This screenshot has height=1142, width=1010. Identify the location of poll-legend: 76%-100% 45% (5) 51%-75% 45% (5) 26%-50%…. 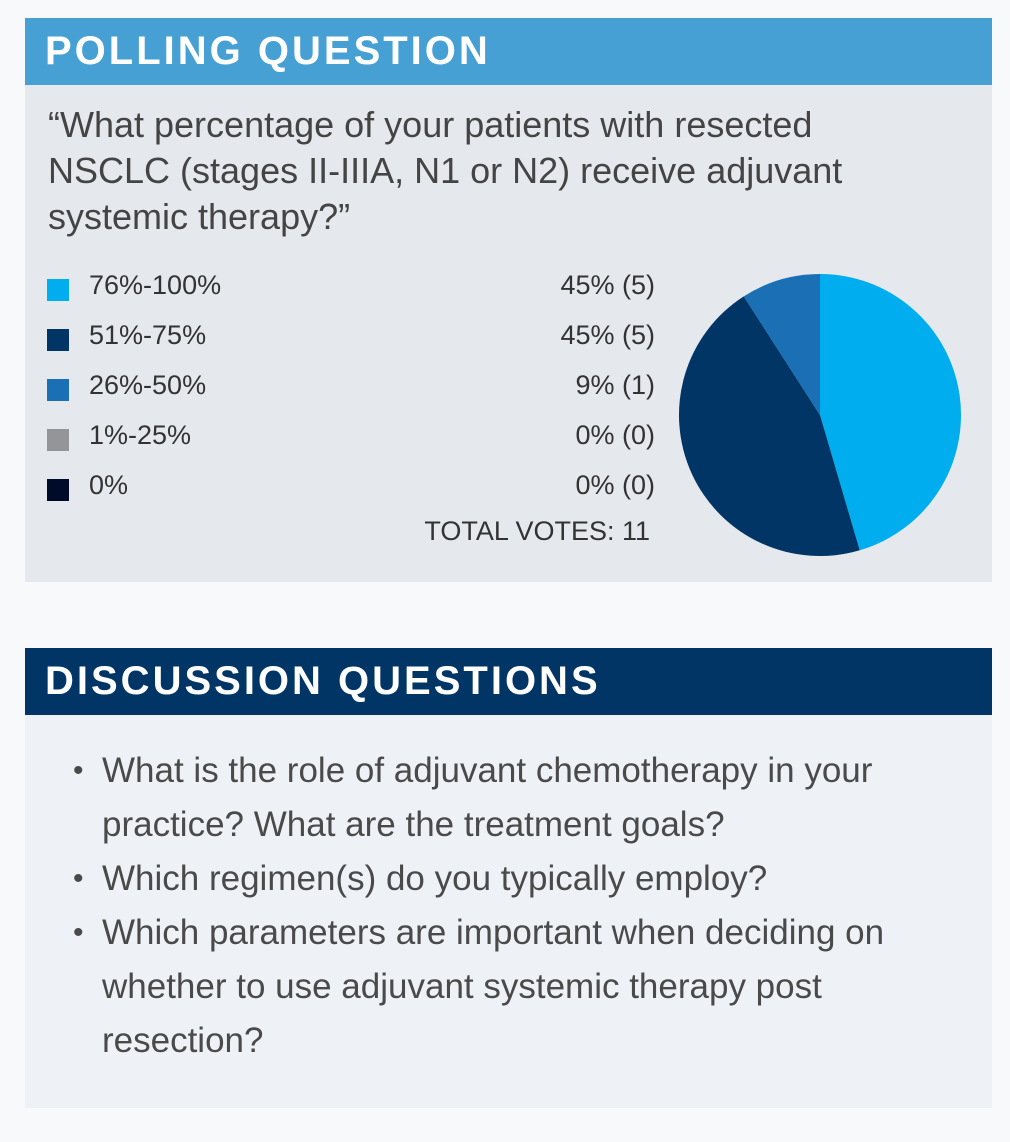
(351, 391).